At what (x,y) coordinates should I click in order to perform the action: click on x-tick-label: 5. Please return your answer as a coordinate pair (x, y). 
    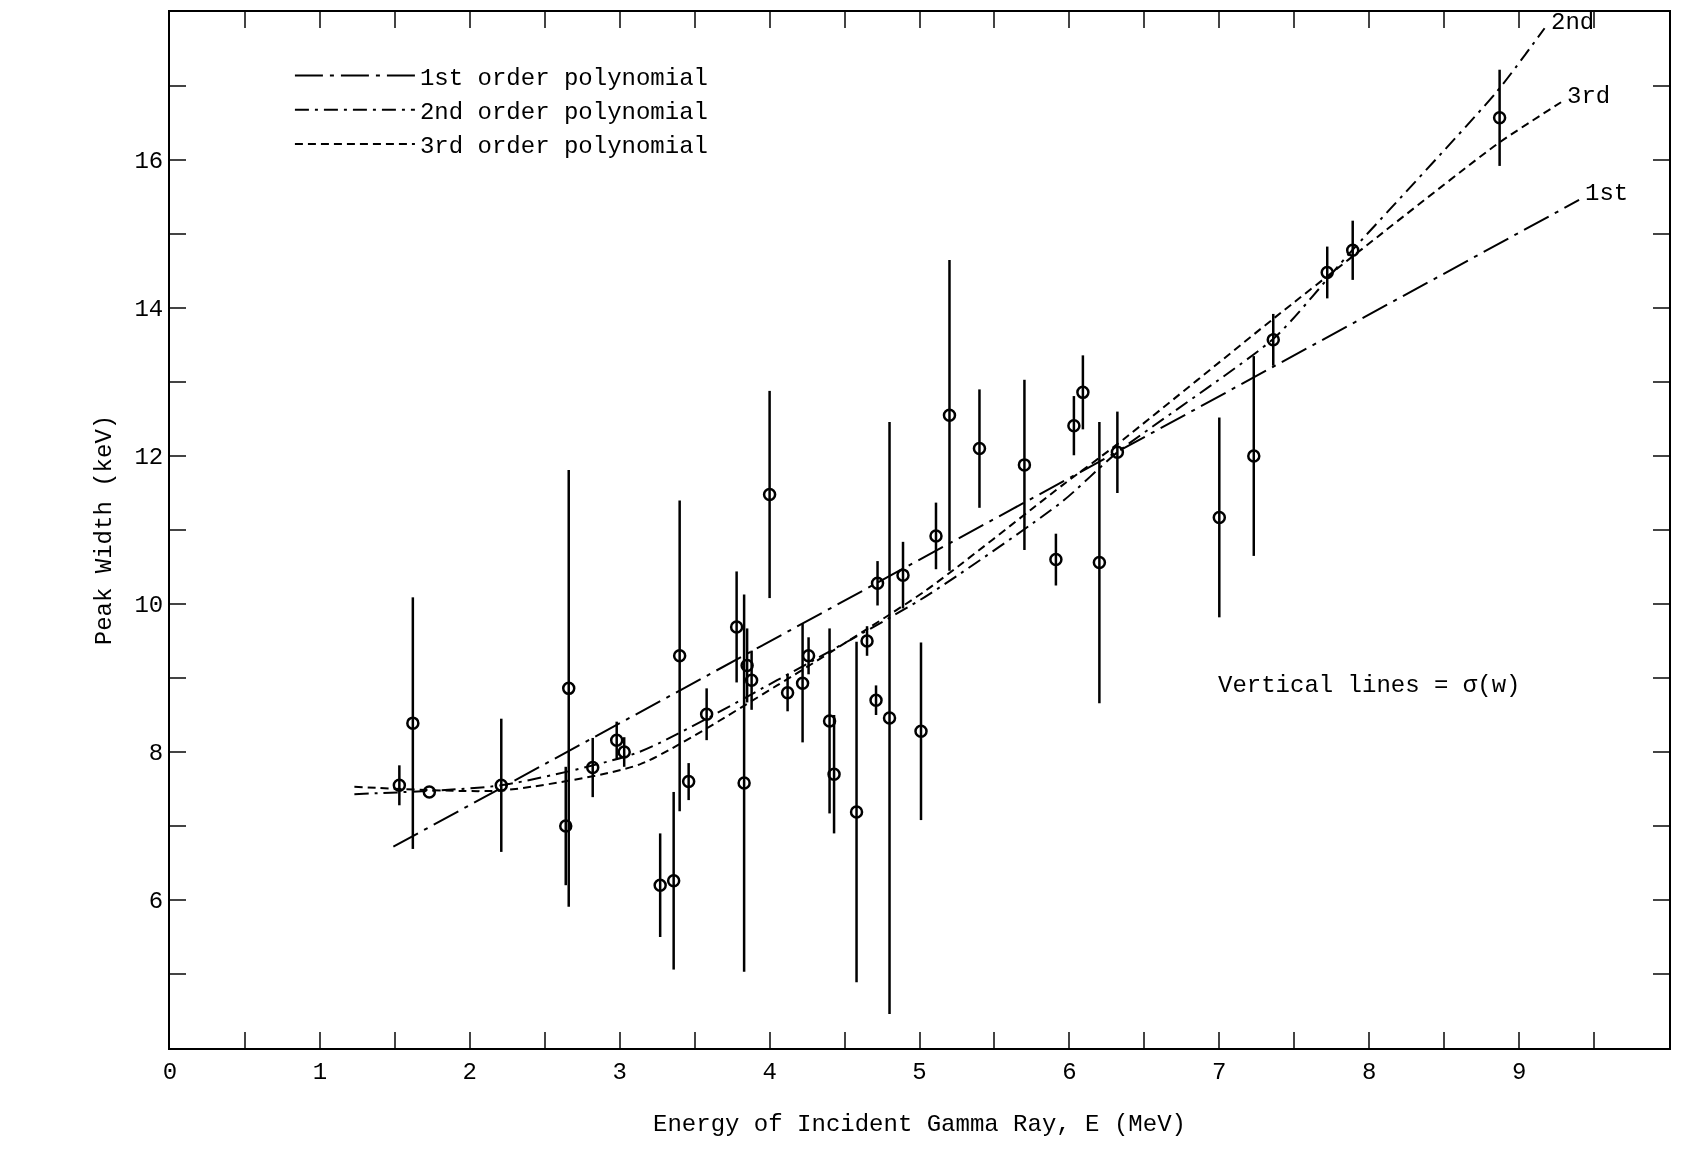
    Looking at the image, I should click on (919, 1072).